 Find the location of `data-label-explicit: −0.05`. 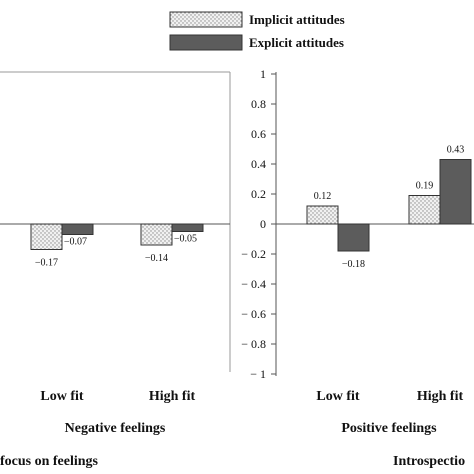

data-label-explicit: −0.05 is located at coordinates (185, 239).